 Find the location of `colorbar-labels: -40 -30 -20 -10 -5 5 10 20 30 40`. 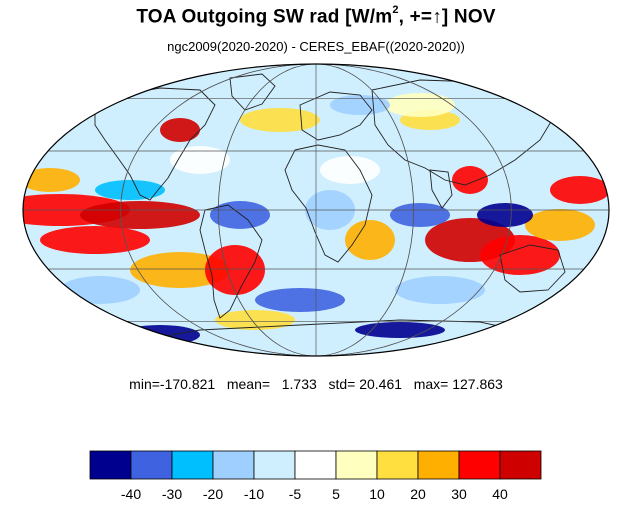

colorbar-labels: -40 -30 -20 -10 -5 5 10 20 30 40 is located at coordinates (314, 494).